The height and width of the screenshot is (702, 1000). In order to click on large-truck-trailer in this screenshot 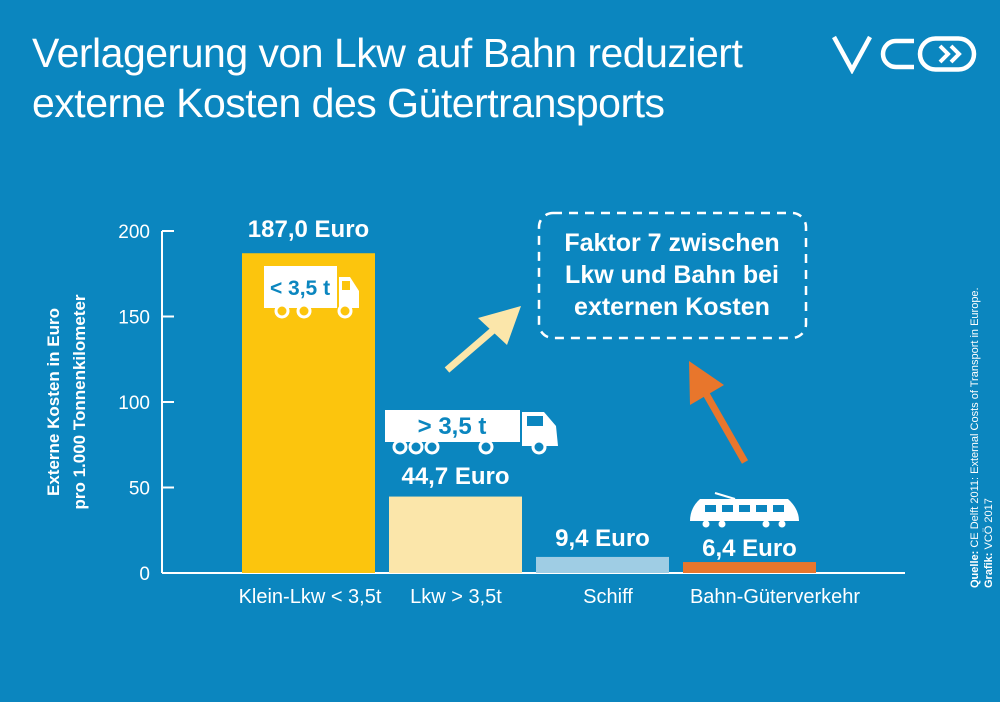, I will do `click(452, 426)`.